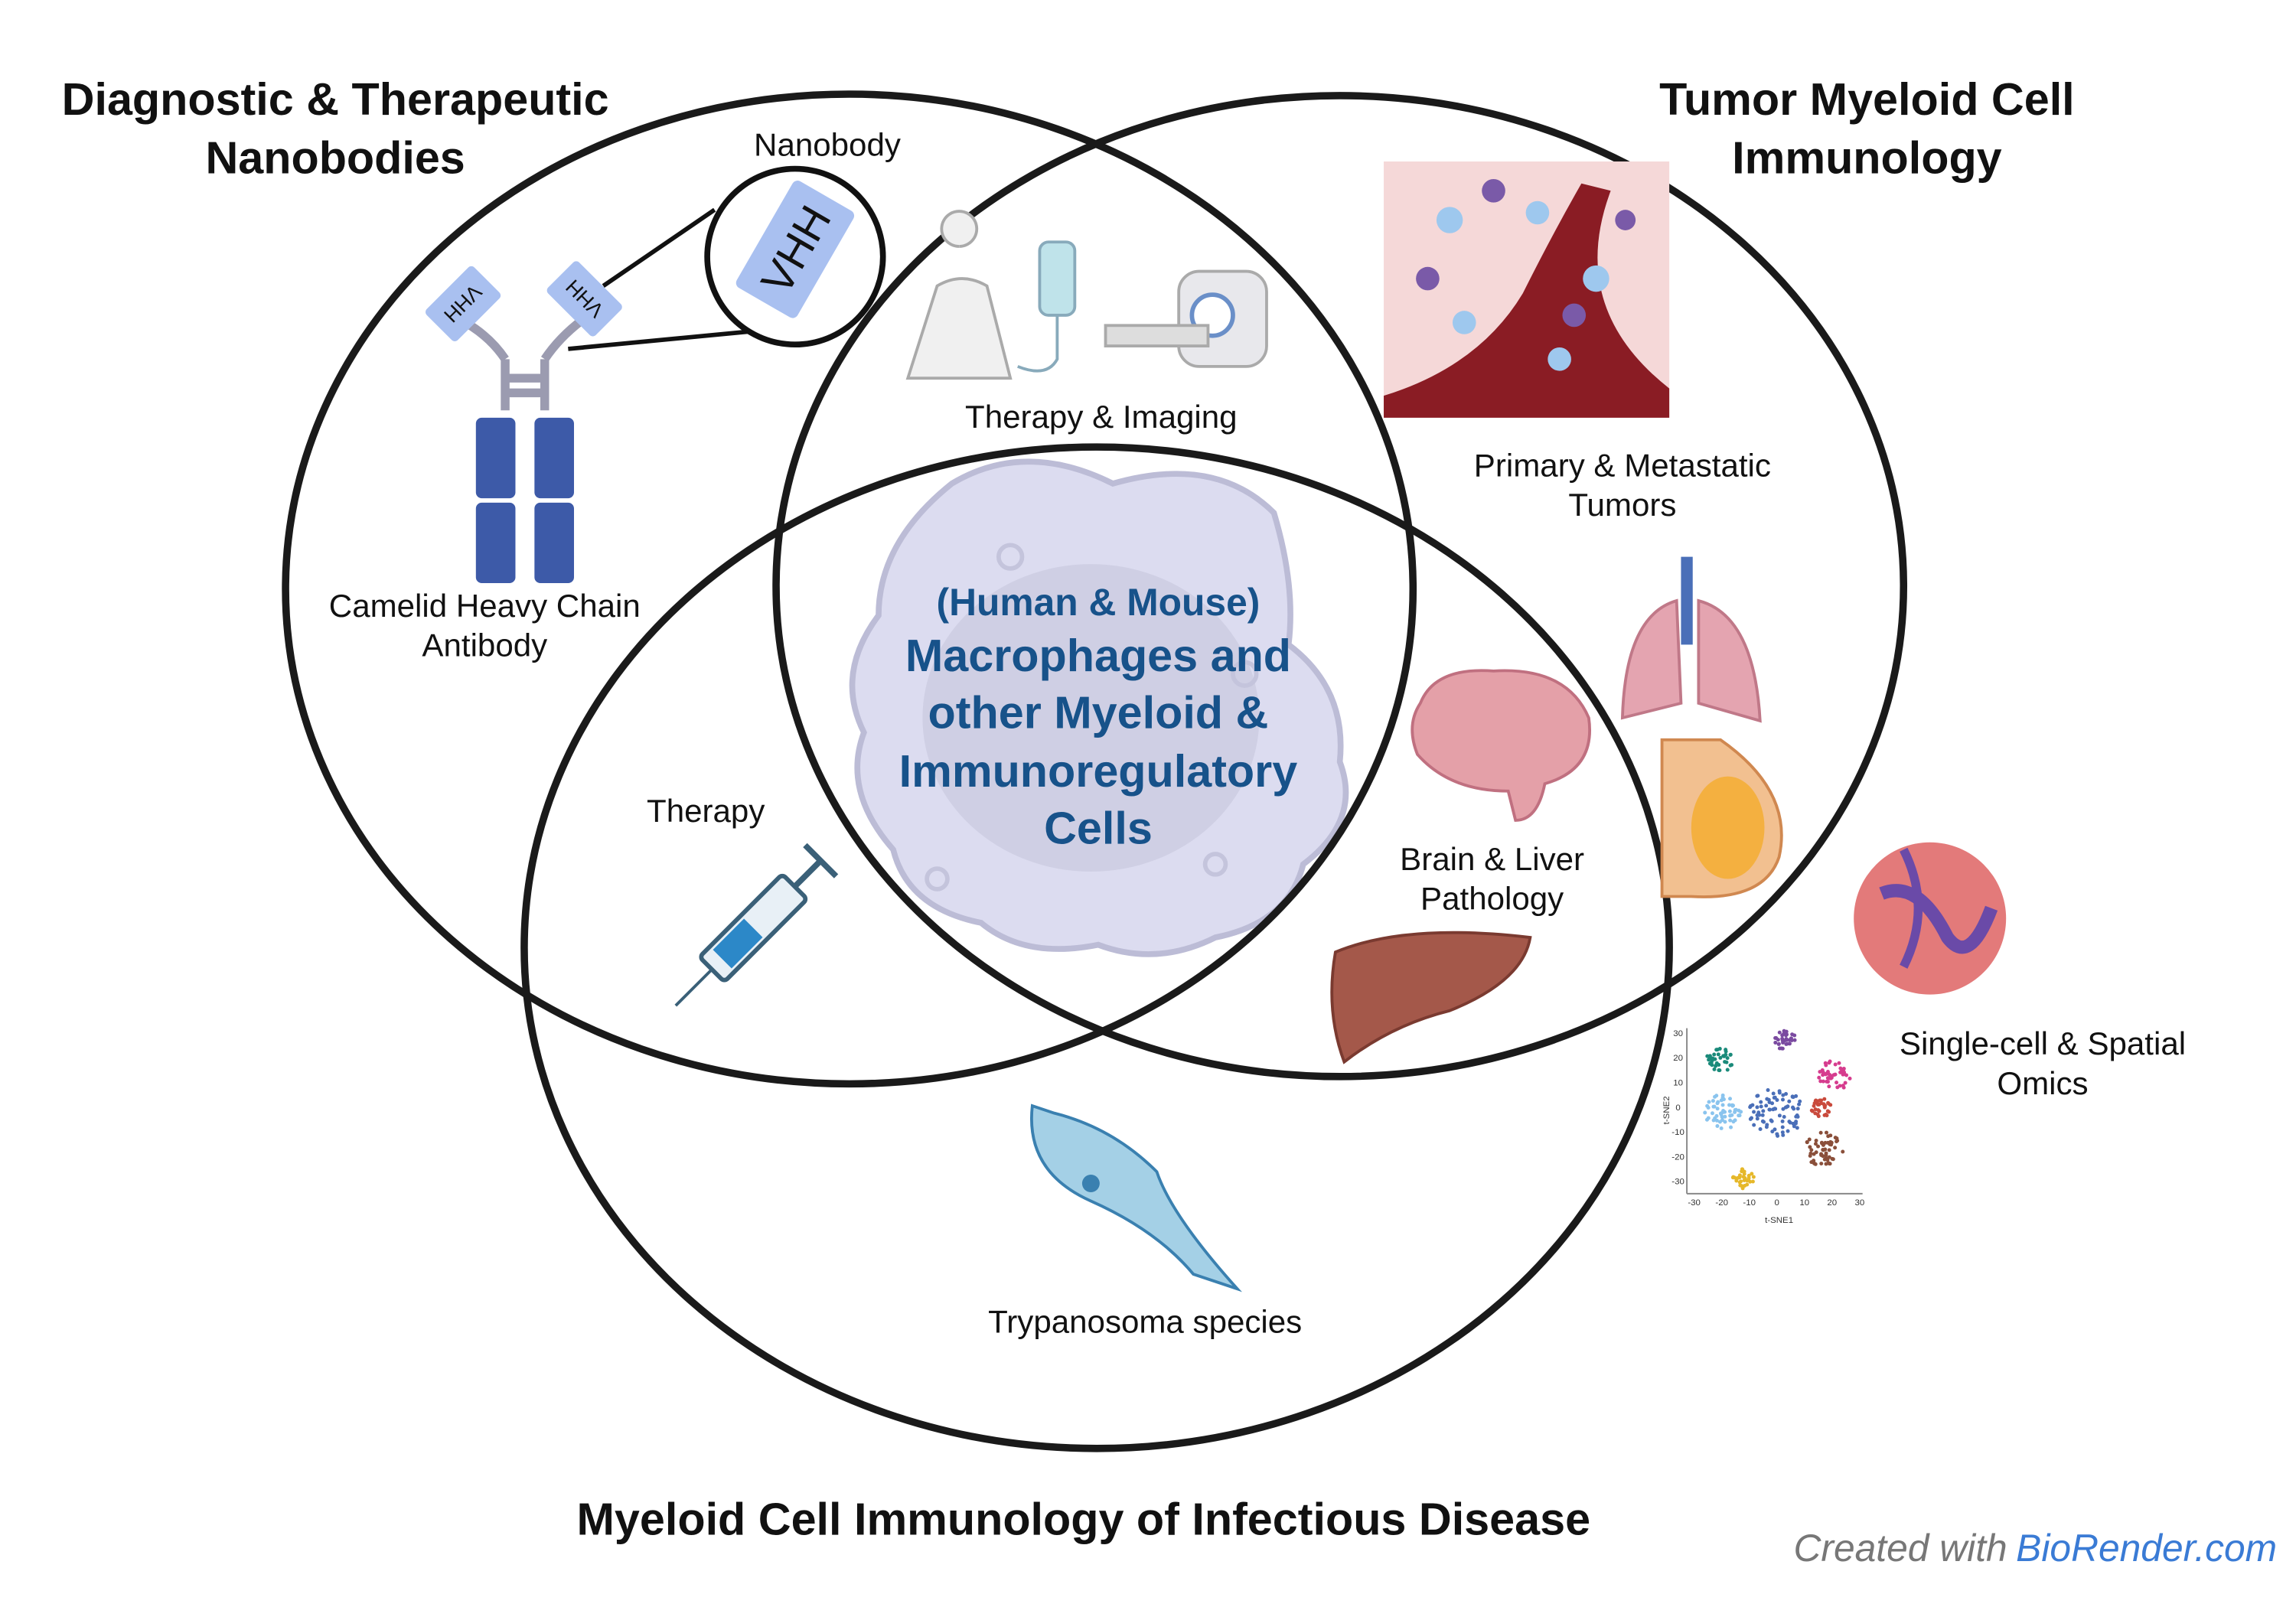 The height and width of the screenshot is (1607, 2296). What do you see at coordinates (1677, 1108) in the screenshot?
I see `tsne-ytick: 0` at bounding box center [1677, 1108].